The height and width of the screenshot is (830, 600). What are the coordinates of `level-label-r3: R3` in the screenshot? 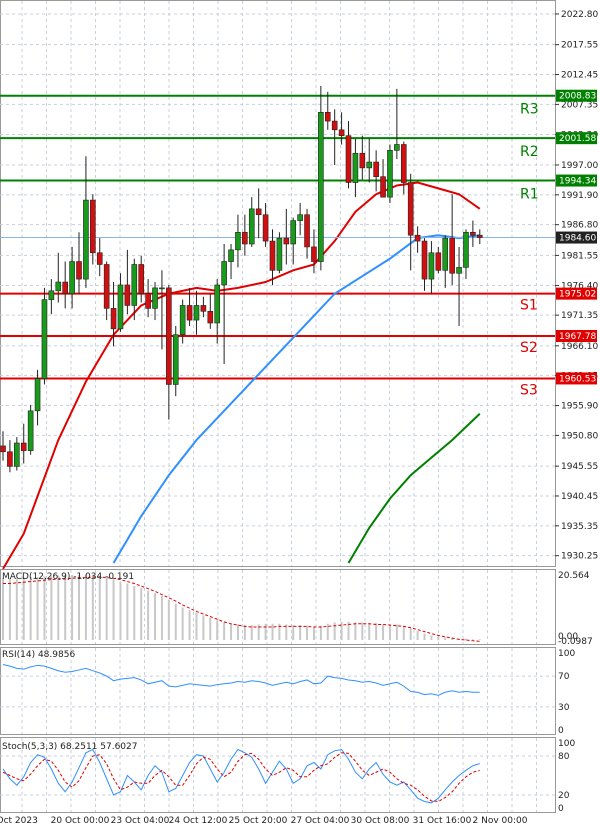 It's located at (529, 110).